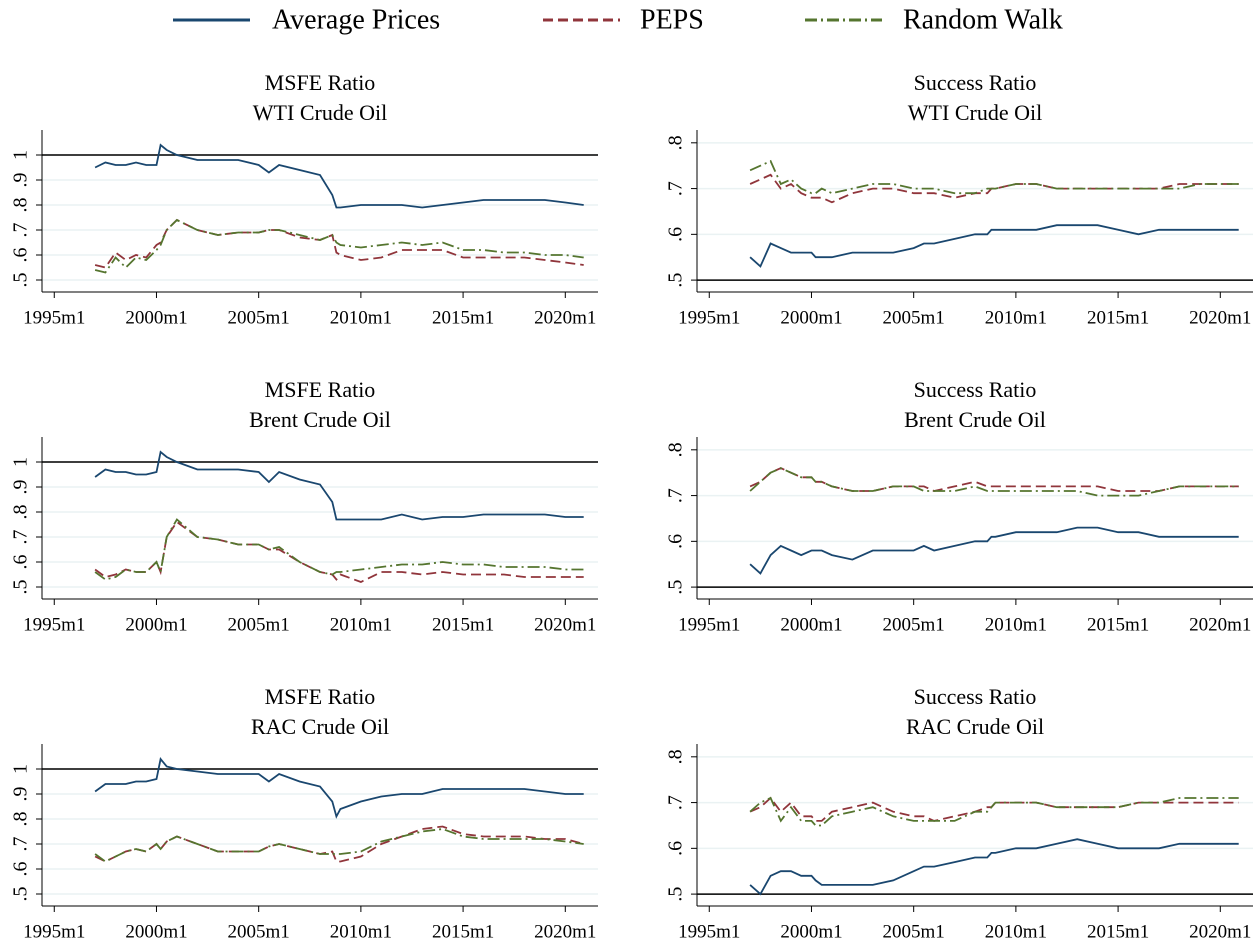  What do you see at coordinates (356, 19) in the screenshot?
I see `legend-label: Average Prices` at bounding box center [356, 19].